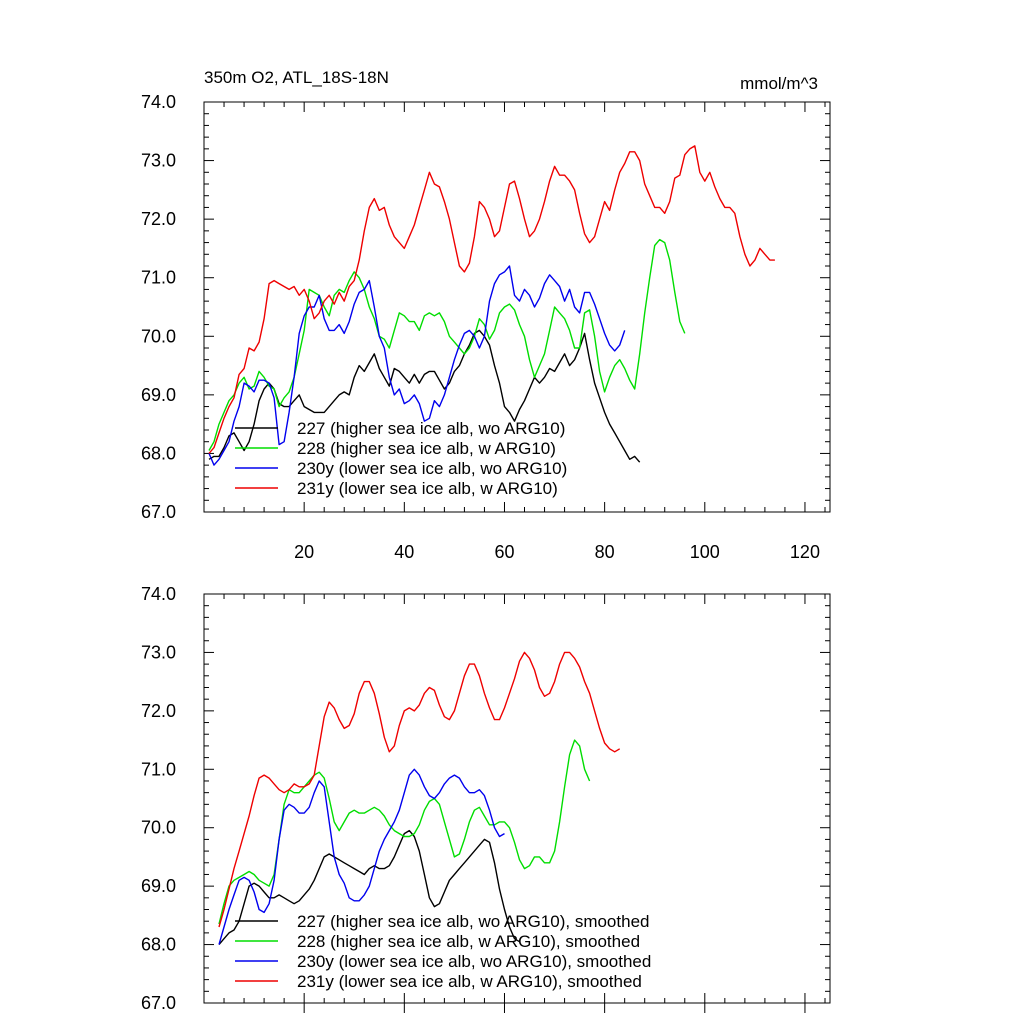 Image resolution: width=1024 pixels, height=1024 pixels. What do you see at coordinates (432, 468) in the screenshot?
I see `legend-label-2: 230y (lower sea ice alb, wo ARG10)` at bounding box center [432, 468].